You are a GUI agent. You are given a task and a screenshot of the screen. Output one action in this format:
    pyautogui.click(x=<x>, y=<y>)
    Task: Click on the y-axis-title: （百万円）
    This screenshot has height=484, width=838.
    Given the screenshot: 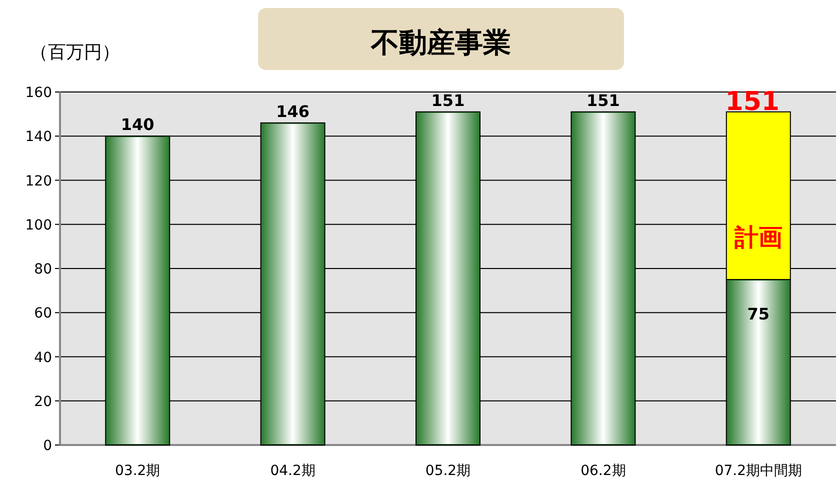 What is the action you would take?
    pyautogui.click(x=75, y=52)
    